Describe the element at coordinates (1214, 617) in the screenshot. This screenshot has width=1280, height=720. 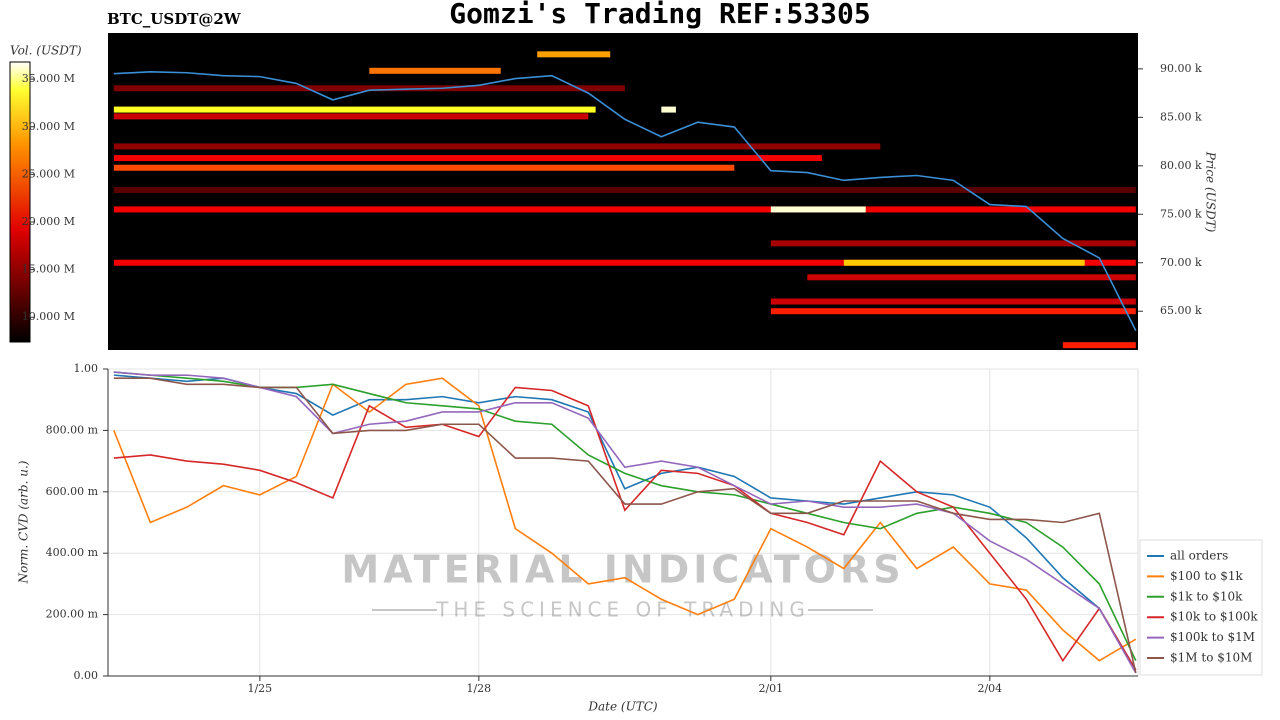
I see `legend-label: $10k to $100k` at that location.